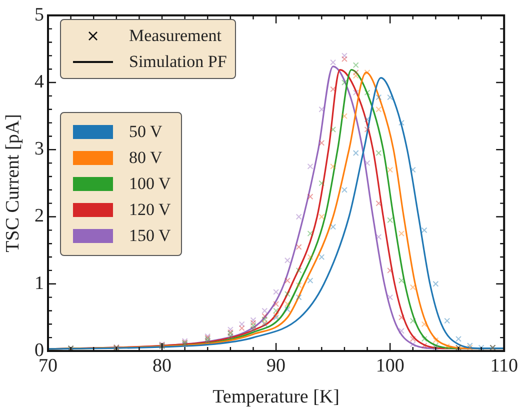 Image resolution: width=522 pixels, height=411 pixels. Describe the element at coordinates (276, 365) in the screenshot. I see `x-tick-label: 90` at that location.